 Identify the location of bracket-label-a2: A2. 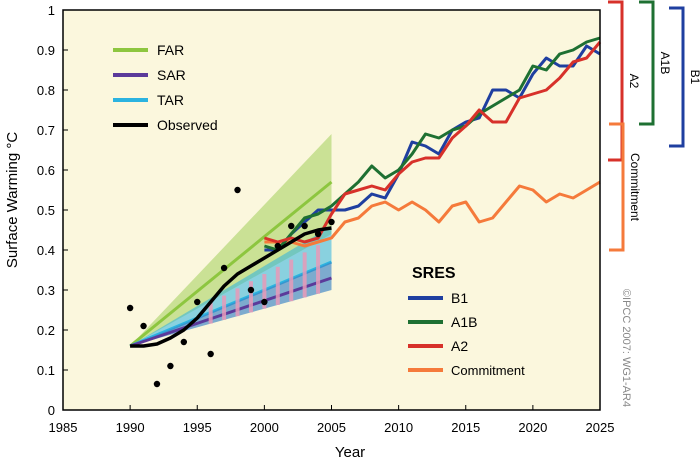
(634, 81).